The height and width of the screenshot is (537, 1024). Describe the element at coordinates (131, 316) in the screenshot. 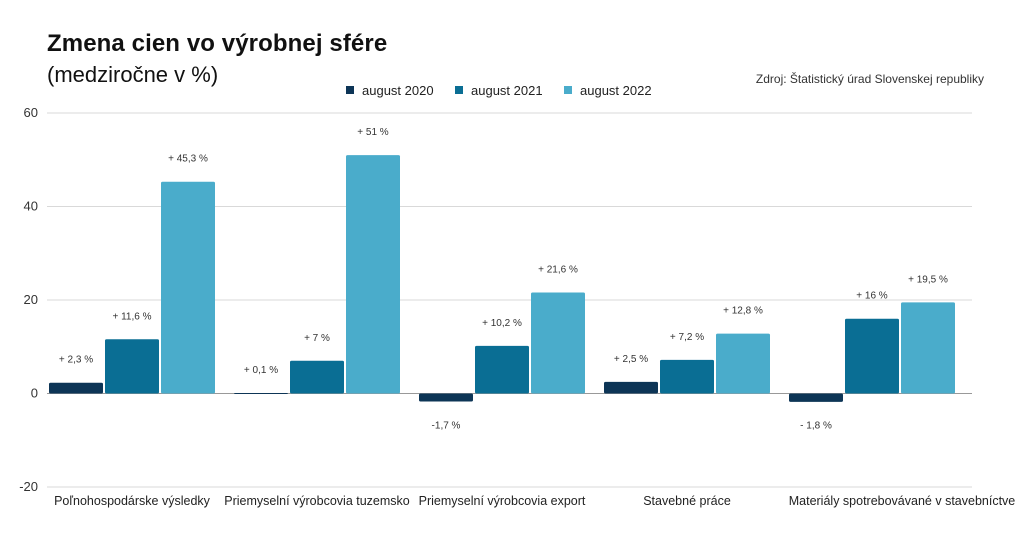

I see `bar-value-label: + 11,6 %` at that location.